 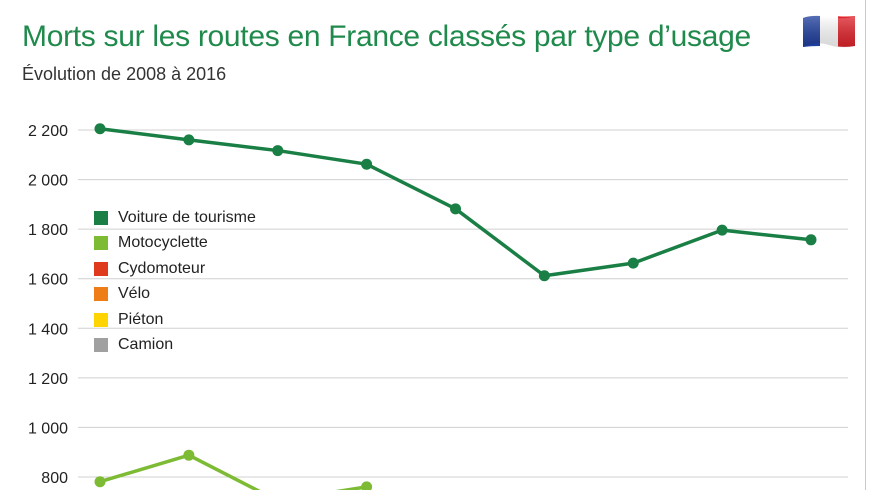 What do you see at coordinates (54, 478) in the screenshot?
I see `y-tick-label: 800` at bounding box center [54, 478].